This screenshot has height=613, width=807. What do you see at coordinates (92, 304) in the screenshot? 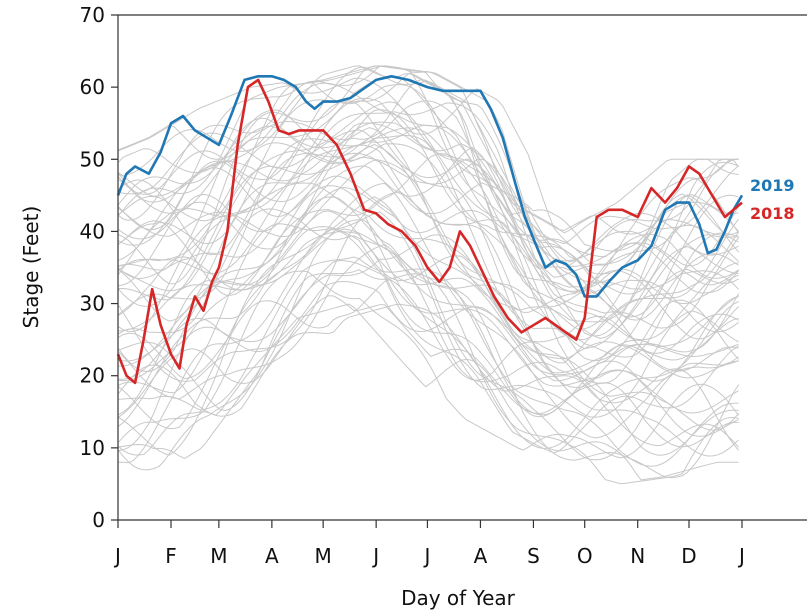
I see `y-tick-label: 30` at bounding box center [92, 304].